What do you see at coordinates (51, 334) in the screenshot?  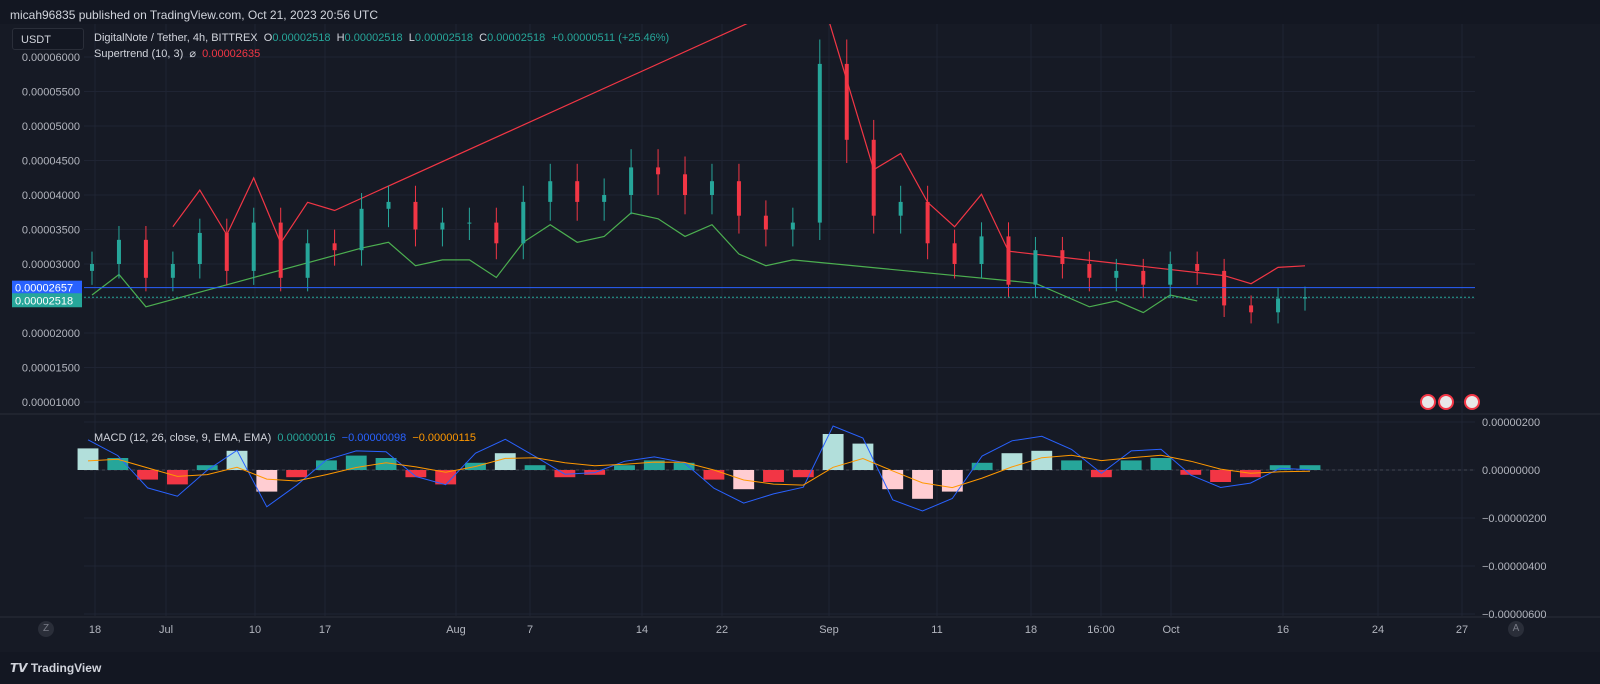 I see `price-tick-label: 0.00002000` at bounding box center [51, 334].